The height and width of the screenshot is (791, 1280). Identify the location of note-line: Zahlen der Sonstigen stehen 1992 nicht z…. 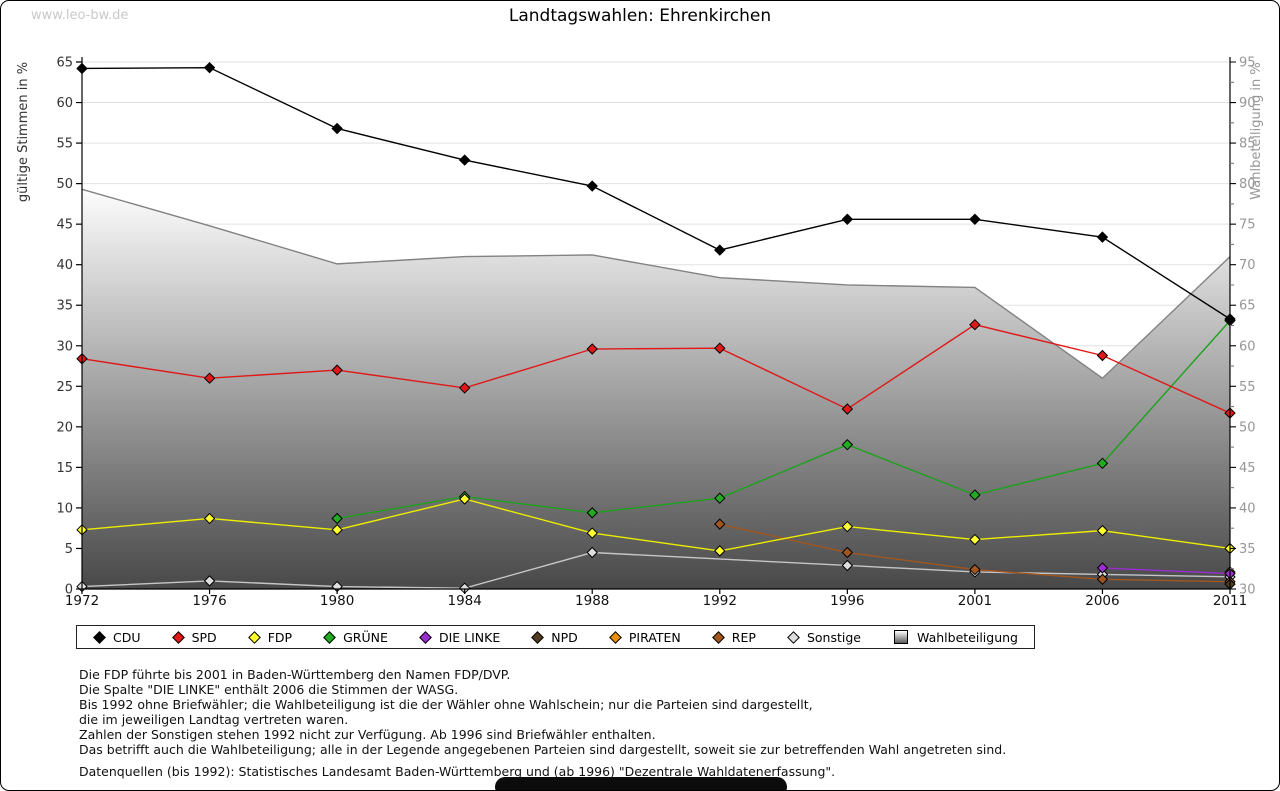
(367, 734).